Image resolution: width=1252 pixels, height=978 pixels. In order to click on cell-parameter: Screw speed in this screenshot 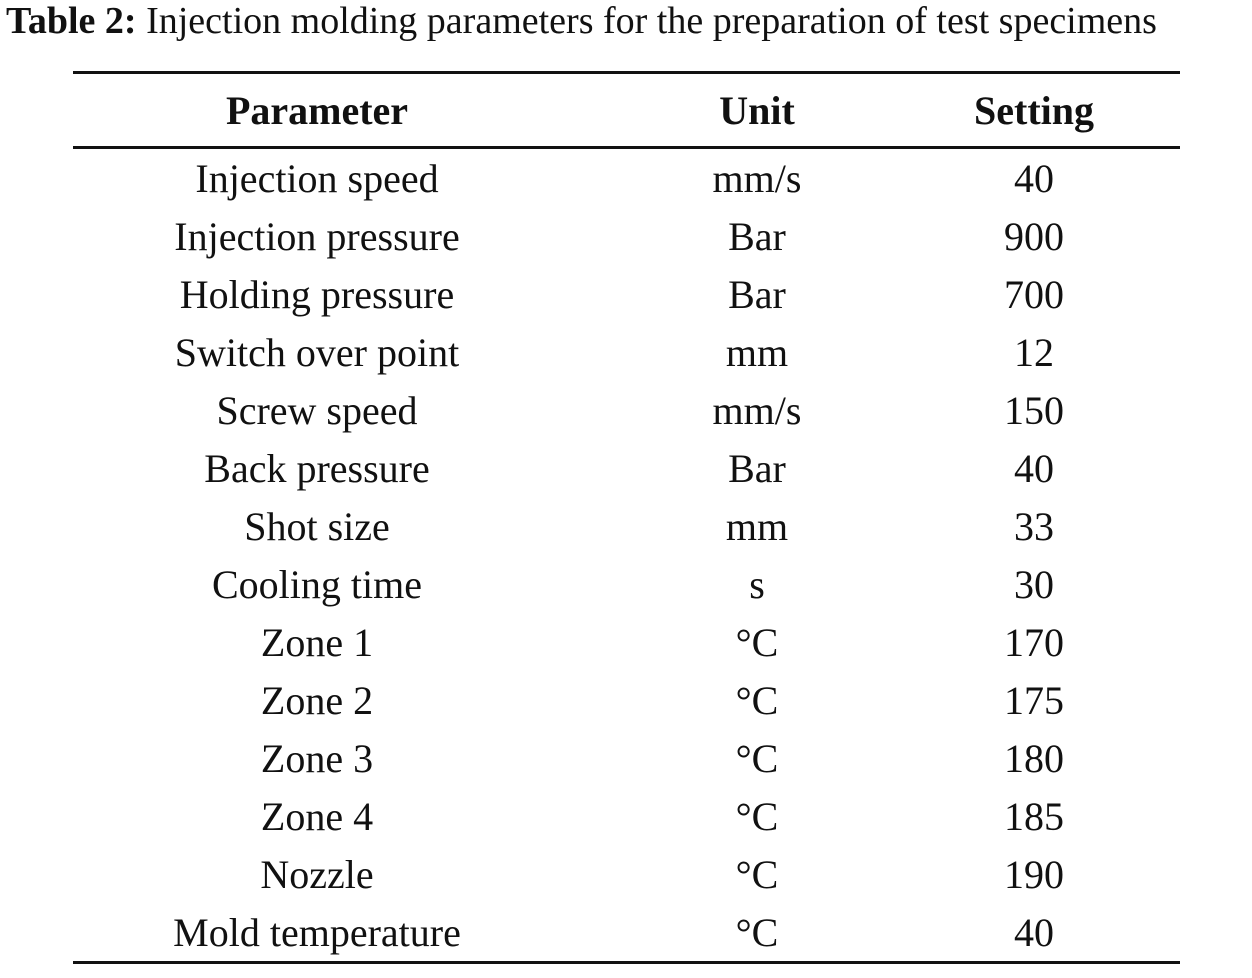, I will do `click(317, 410)`.